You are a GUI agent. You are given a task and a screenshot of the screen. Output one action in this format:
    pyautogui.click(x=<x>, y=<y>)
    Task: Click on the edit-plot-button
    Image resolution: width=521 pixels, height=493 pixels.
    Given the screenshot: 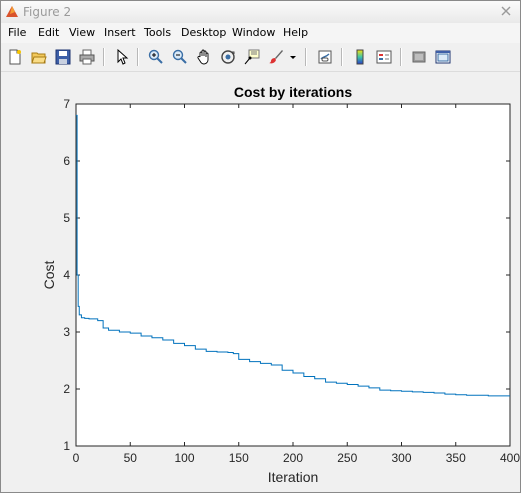 What is the action you would take?
    pyautogui.click(x=122, y=57)
    